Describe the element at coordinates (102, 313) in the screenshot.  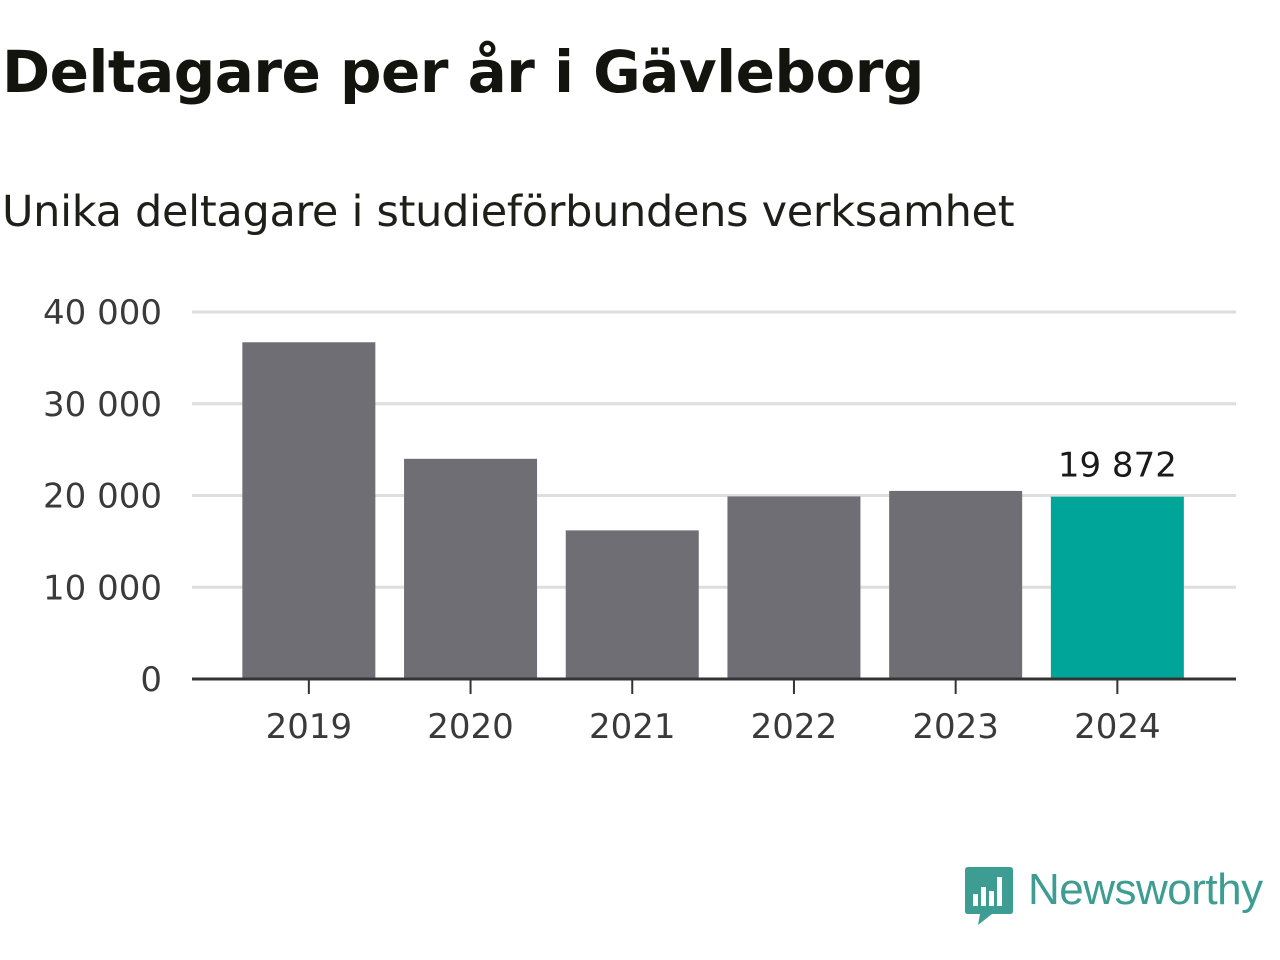
I see `y-tick-label: 40 000` at that location.